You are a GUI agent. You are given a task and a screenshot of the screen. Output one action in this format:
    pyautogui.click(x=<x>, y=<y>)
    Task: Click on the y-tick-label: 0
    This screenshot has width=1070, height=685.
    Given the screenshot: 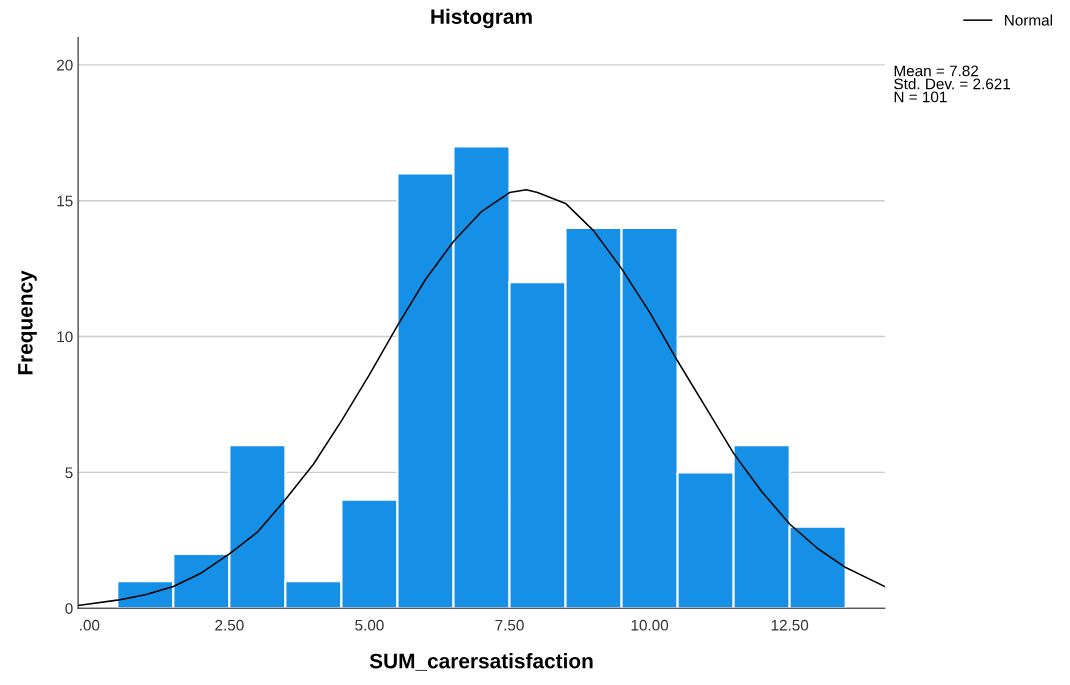 What is the action you would take?
    pyautogui.click(x=69, y=608)
    